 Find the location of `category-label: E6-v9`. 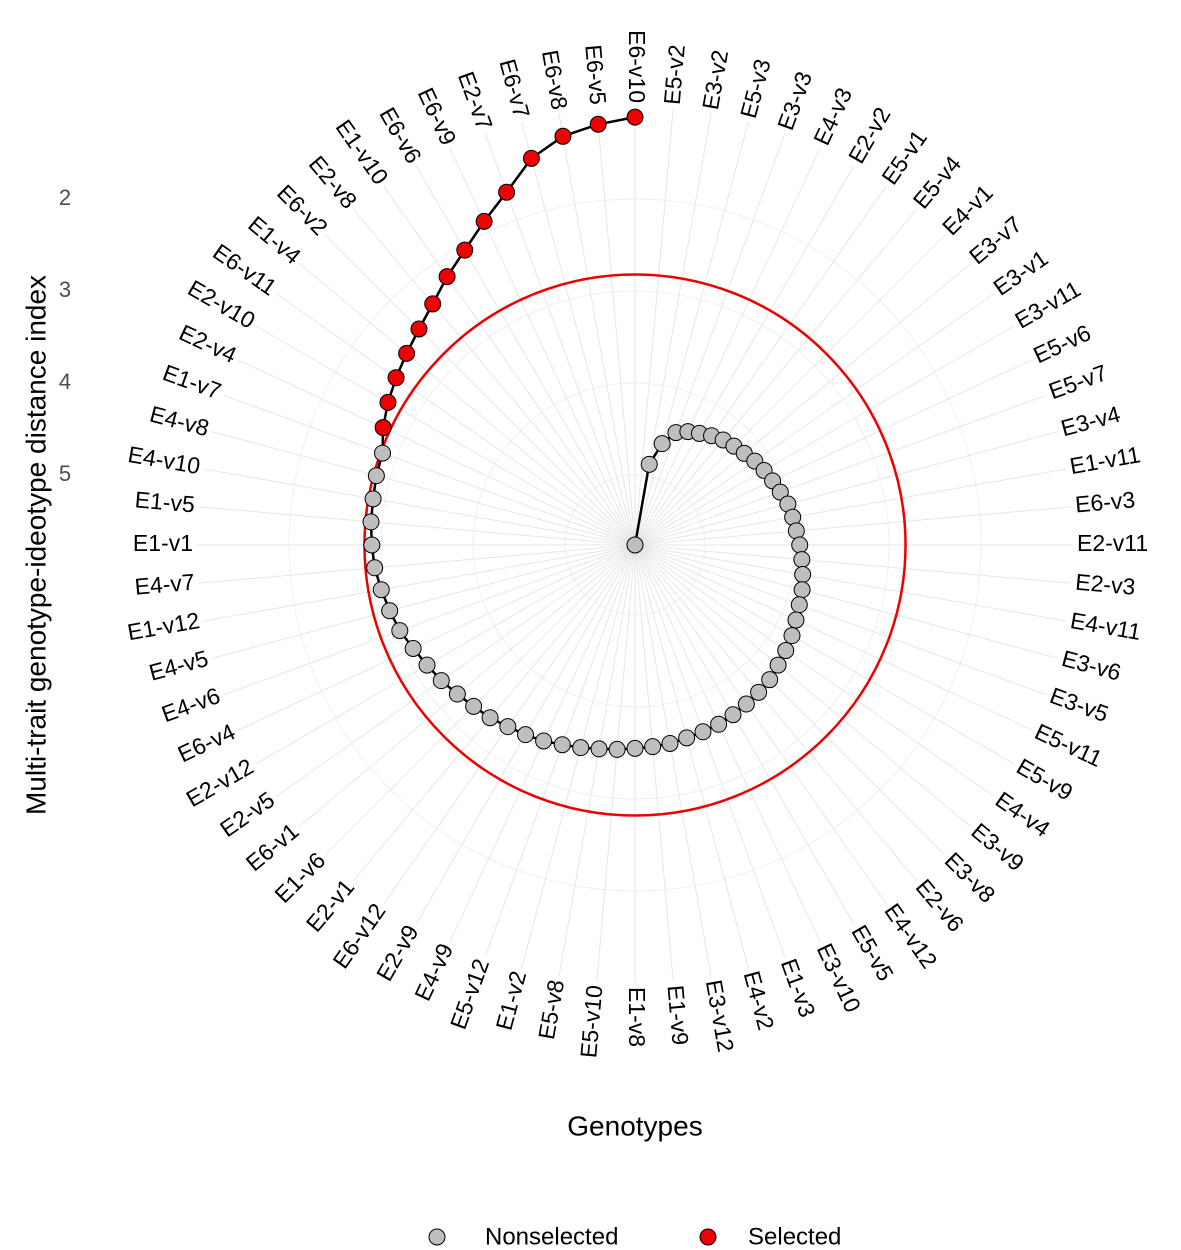

category-label: E6-v9 is located at coordinates (437, 116).